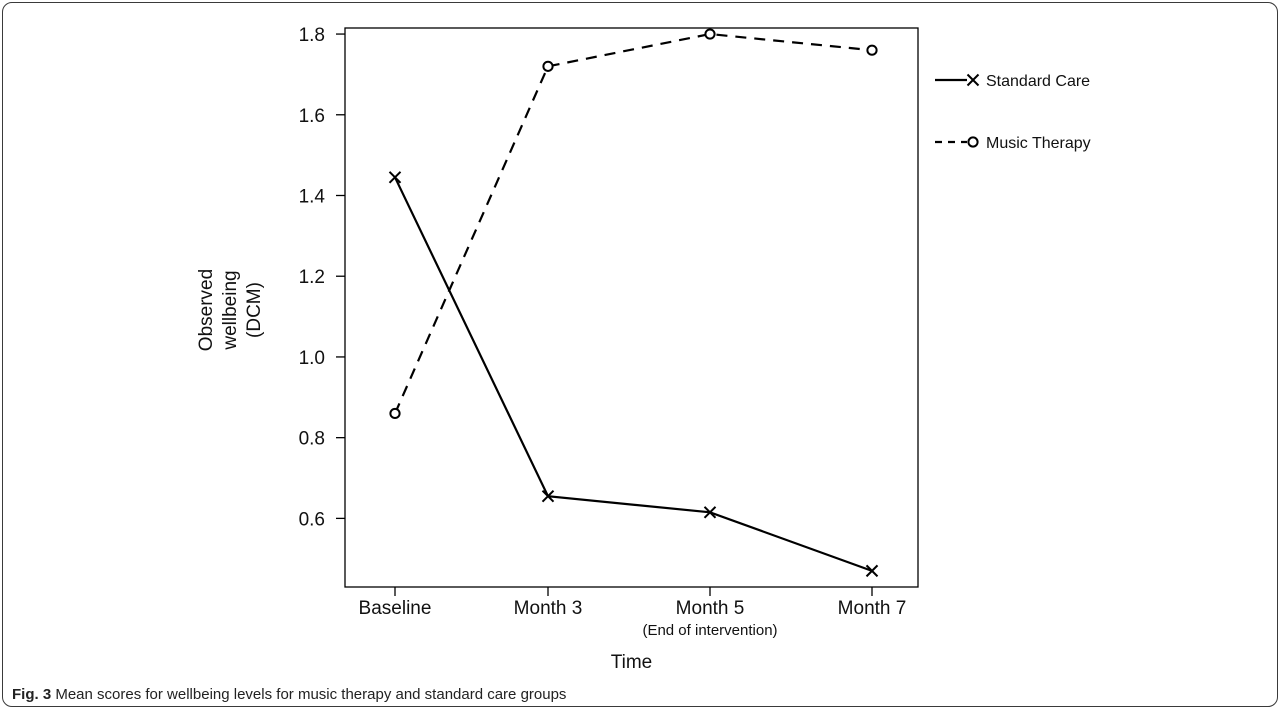 The width and height of the screenshot is (1282, 711). What do you see at coordinates (206, 310) in the screenshot?
I see `y-axis-title-line: Observed` at bounding box center [206, 310].